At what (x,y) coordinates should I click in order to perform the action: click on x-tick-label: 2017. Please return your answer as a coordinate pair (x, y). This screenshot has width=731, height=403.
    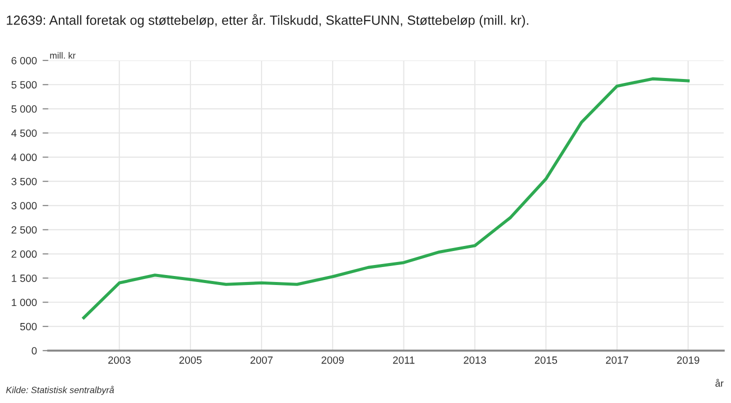
    Looking at the image, I should click on (617, 360).